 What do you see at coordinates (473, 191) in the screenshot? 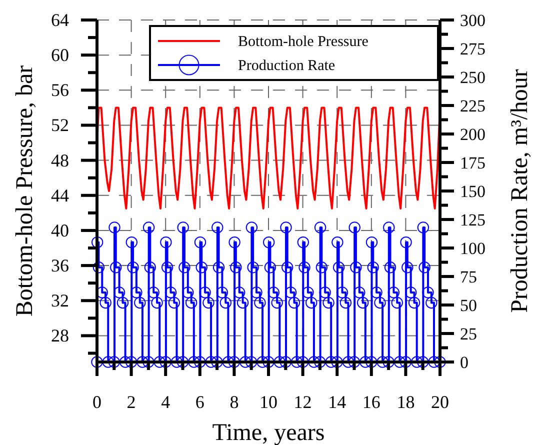
I see `y2-tick-label: 150` at bounding box center [473, 191].